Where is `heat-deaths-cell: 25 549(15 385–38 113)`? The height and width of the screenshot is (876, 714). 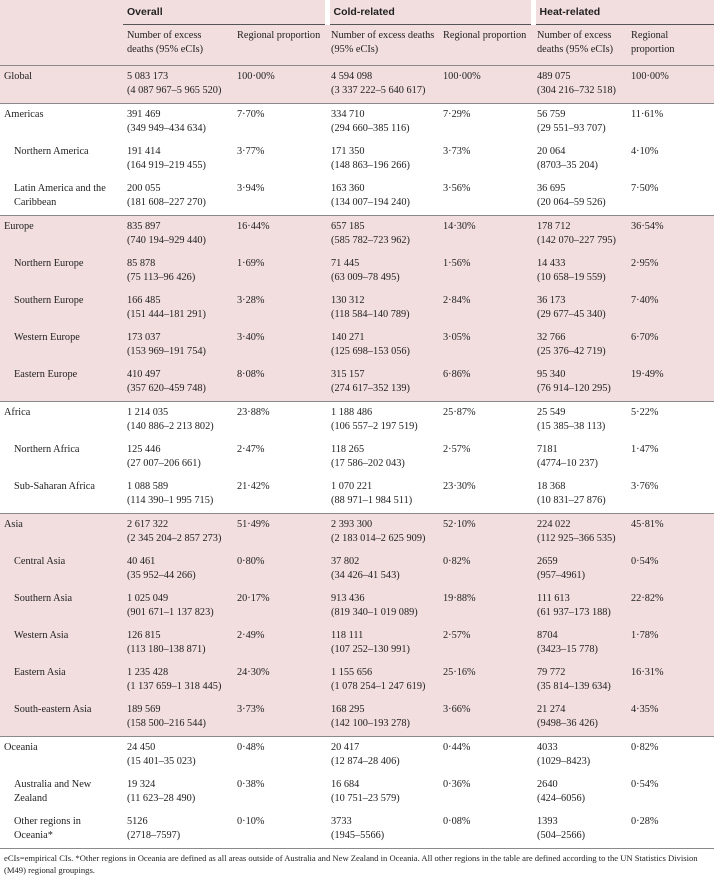 heat-deaths-cell: 25 549(15 385–38 113) is located at coordinates (580, 421).